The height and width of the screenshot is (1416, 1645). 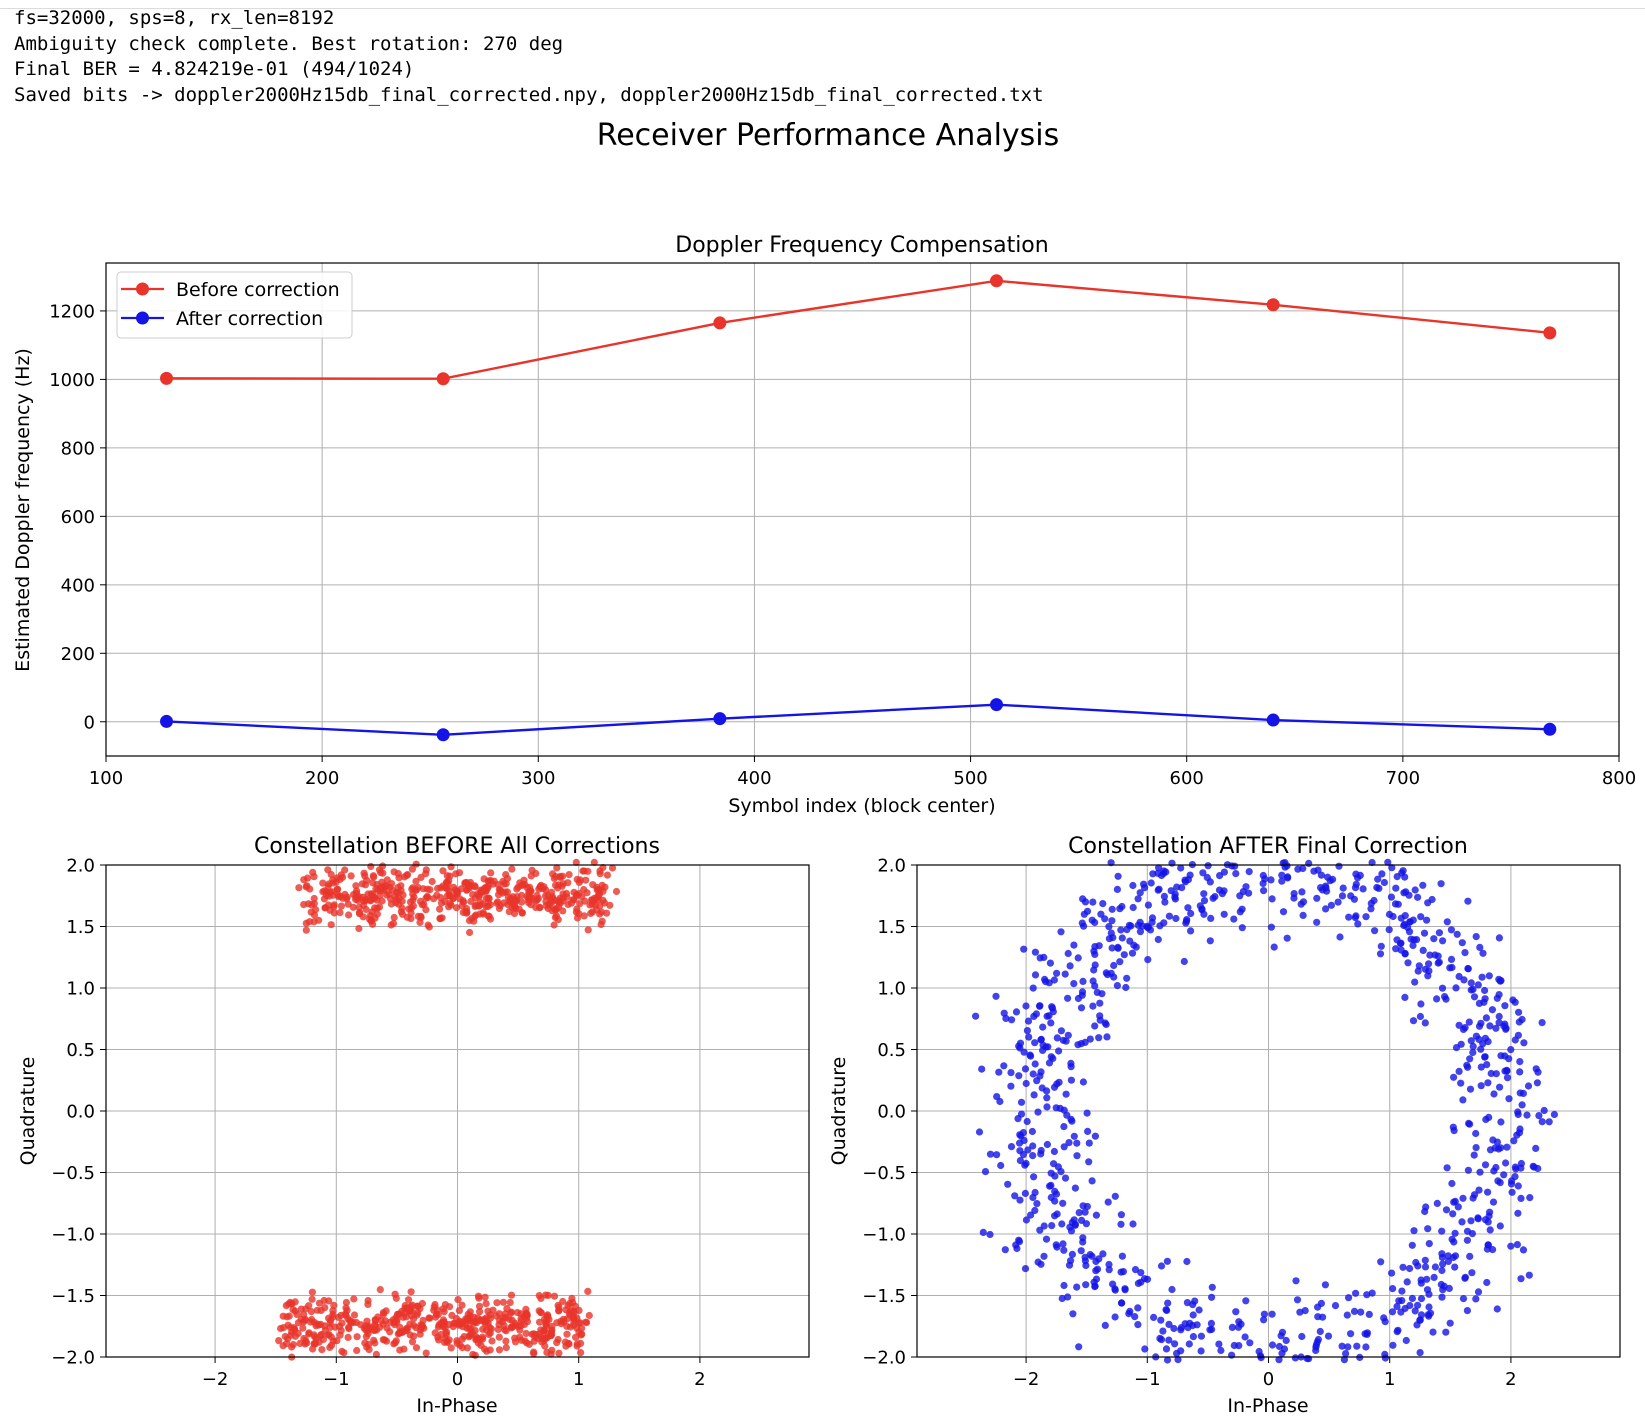 What do you see at coordinates (839, 1111) in the screenshot?
I see `y-axis-label: Quadrature` at bounding box center [839, 1111].